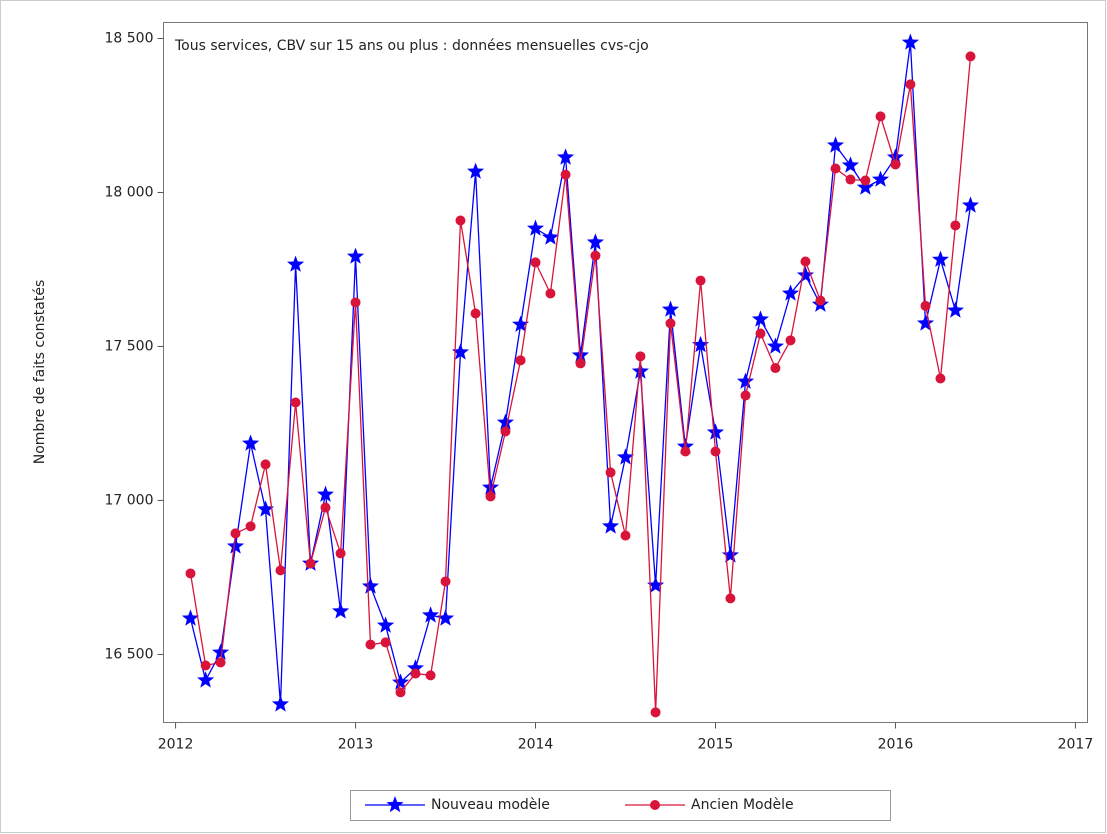 The width and height of the screenshot is (1107, 834). What do you see at coordinates (716, 745) in the screenshot?
I see `x-tick-label: 2015` at bounding box center [716, 745].